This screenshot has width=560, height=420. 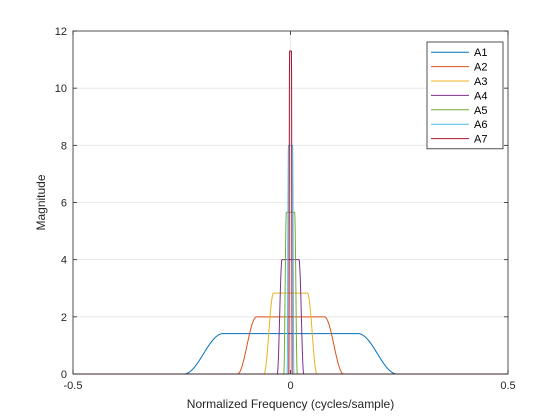 I want to click on y-tick-label: 4, so click(x=64, y=261).